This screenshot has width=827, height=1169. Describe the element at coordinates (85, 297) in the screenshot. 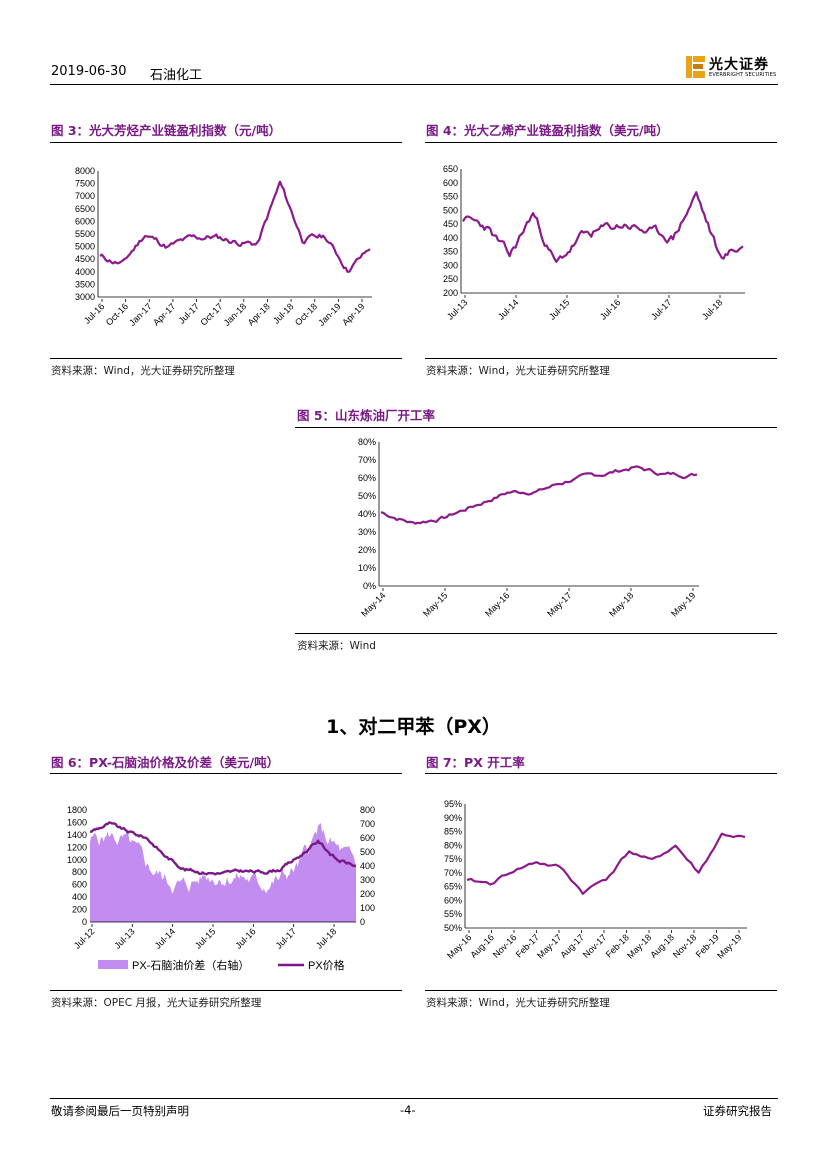

I see `fig3-y-tick-10: 3000` at that location.